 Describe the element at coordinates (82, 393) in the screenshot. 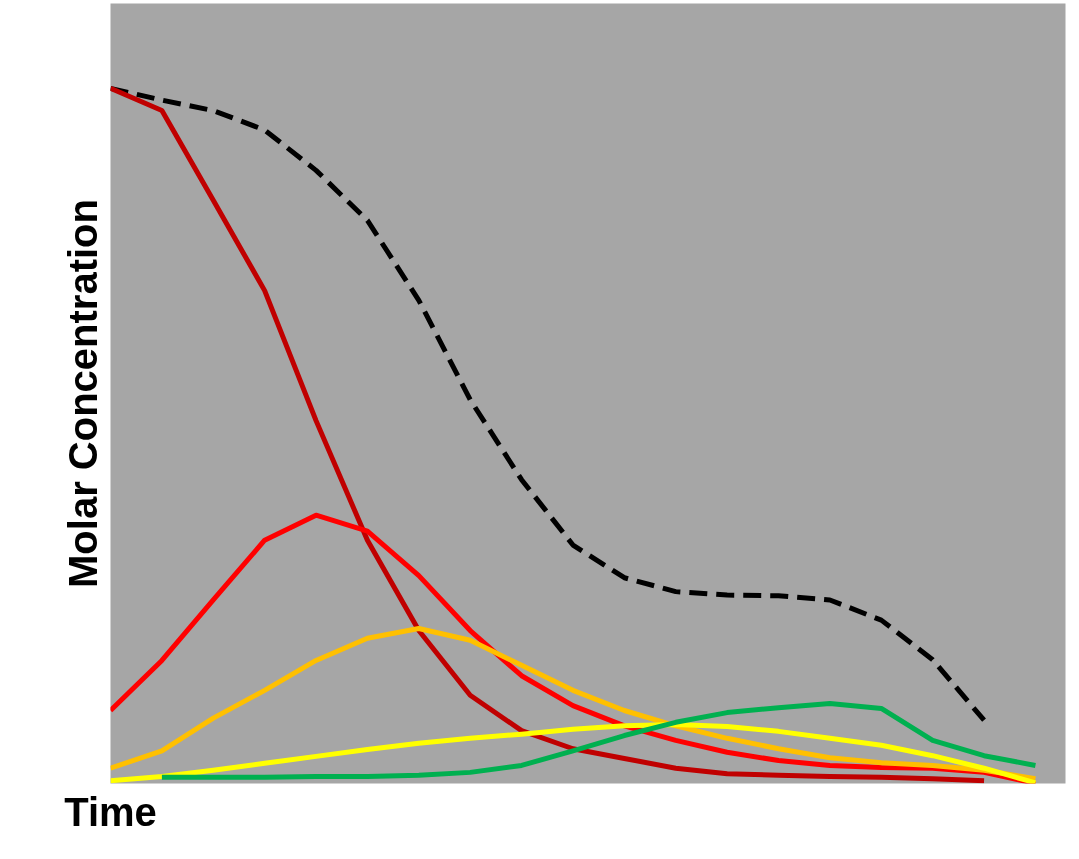

I see `y-axis-title: Molar Concentration` at that location.